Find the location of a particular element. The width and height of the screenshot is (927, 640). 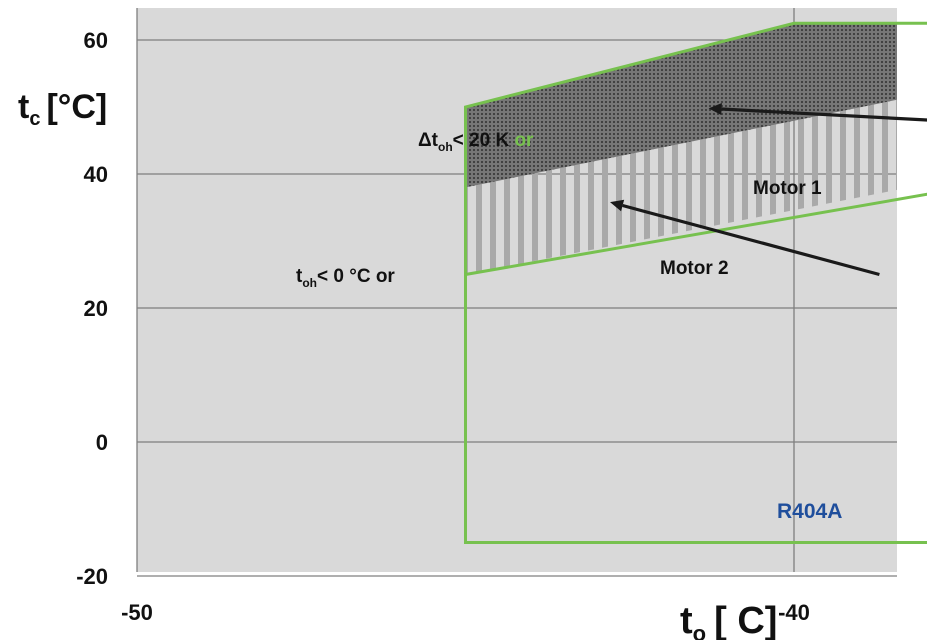

y-tick-label: 20 is located at coordinates (96, 308).